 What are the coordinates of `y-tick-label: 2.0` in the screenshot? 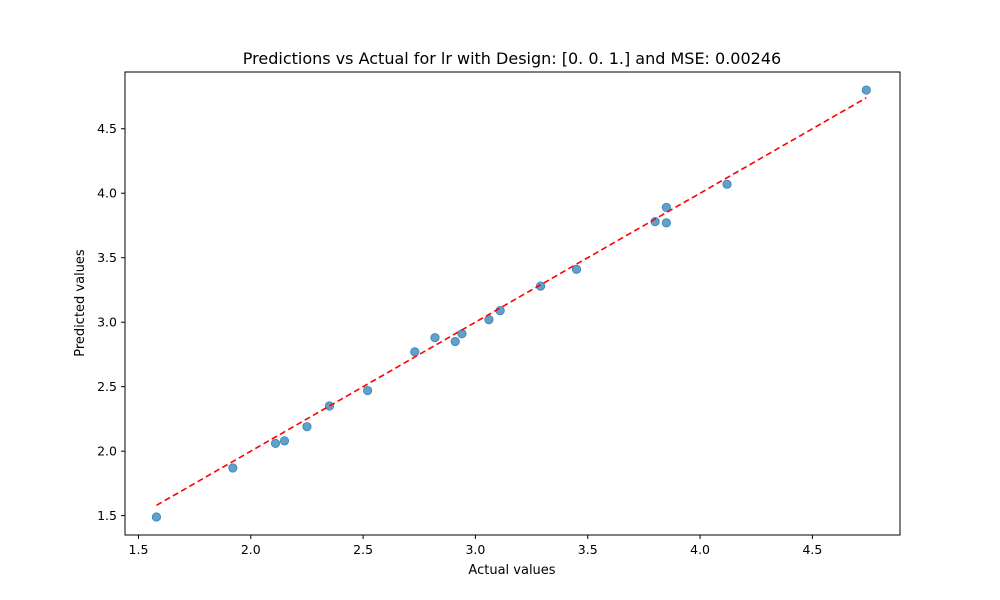 It's located at (107, 451).